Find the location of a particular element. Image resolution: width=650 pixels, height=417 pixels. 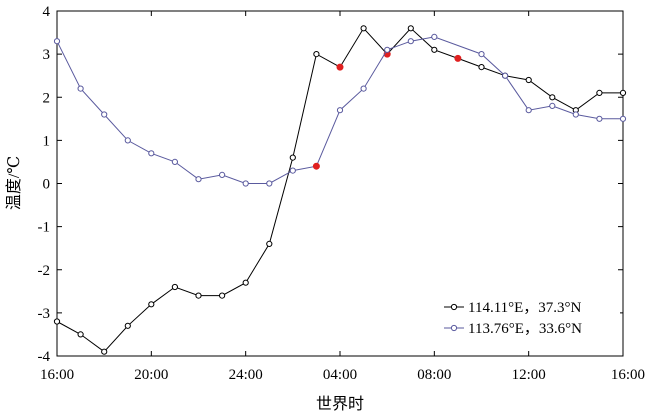

x-tick-label: 04:00 is located at coordinates (340, 375).